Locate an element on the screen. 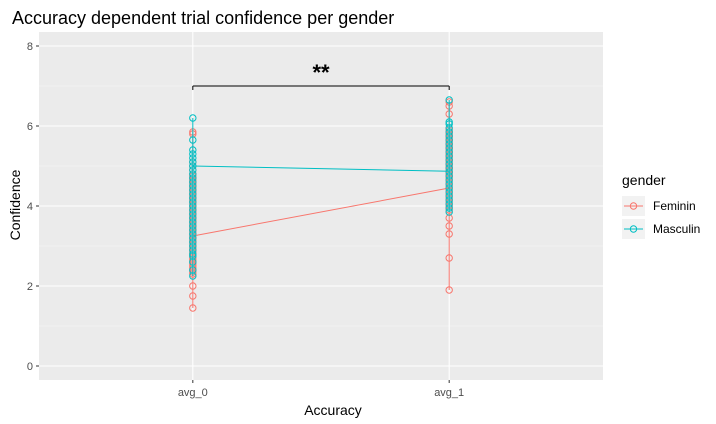 This screenshot has height=424, width=716. legend-title: gender is located at coordinates (644, 180).